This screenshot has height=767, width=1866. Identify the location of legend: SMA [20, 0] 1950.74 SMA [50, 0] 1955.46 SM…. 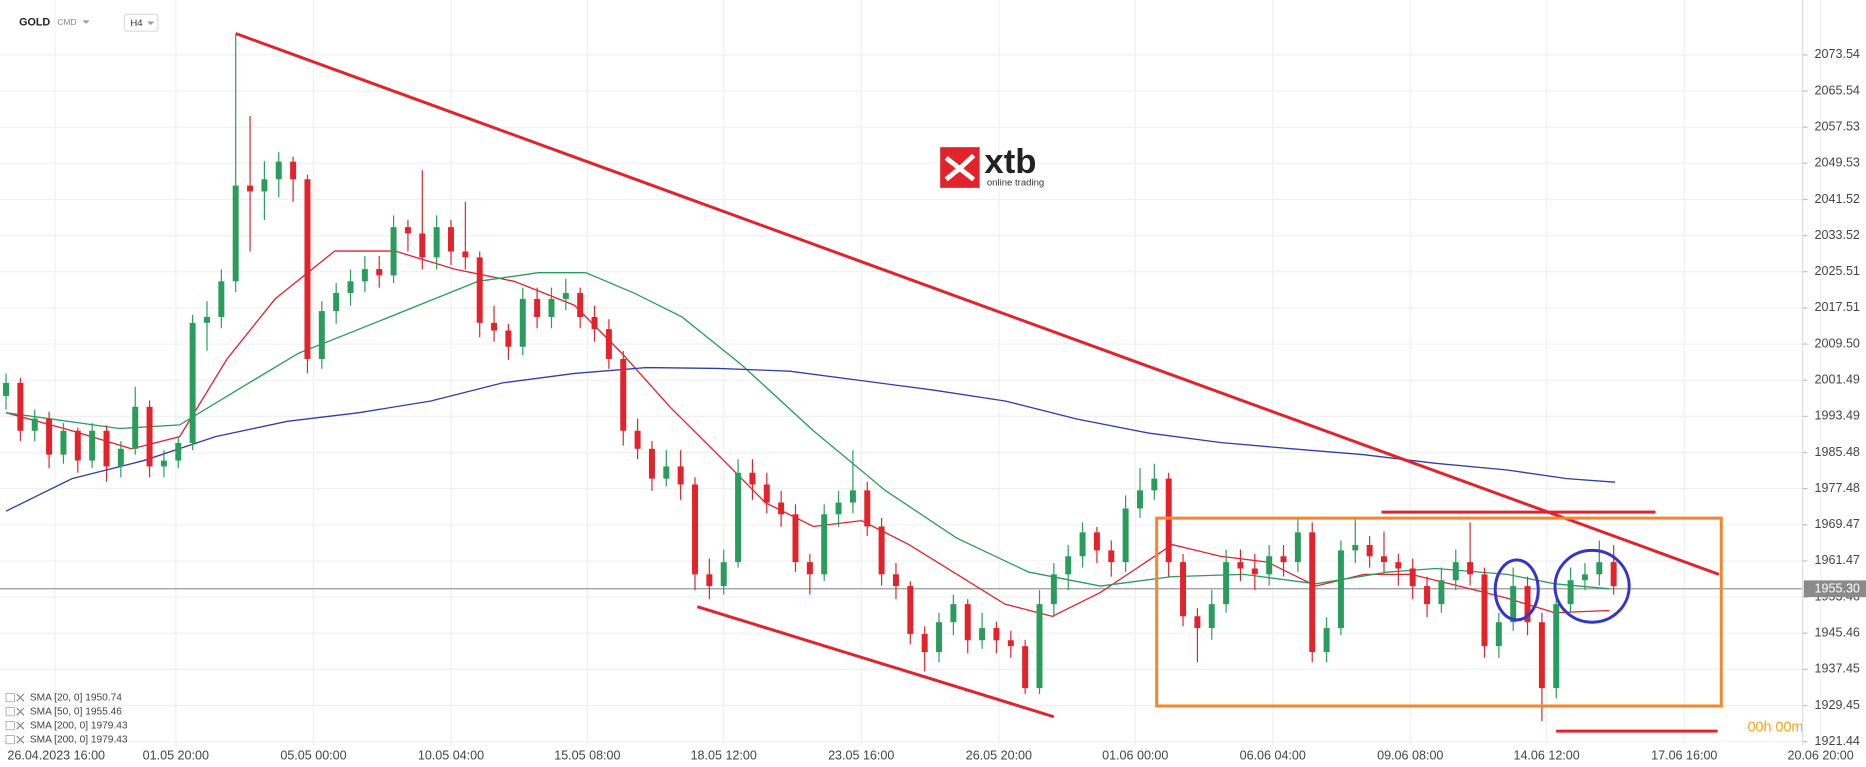
(66, 718).